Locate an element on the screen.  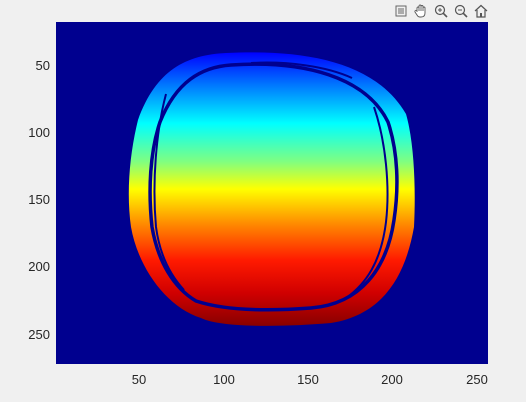
y-tick-label: 250 is located at coordinates (39, 334).